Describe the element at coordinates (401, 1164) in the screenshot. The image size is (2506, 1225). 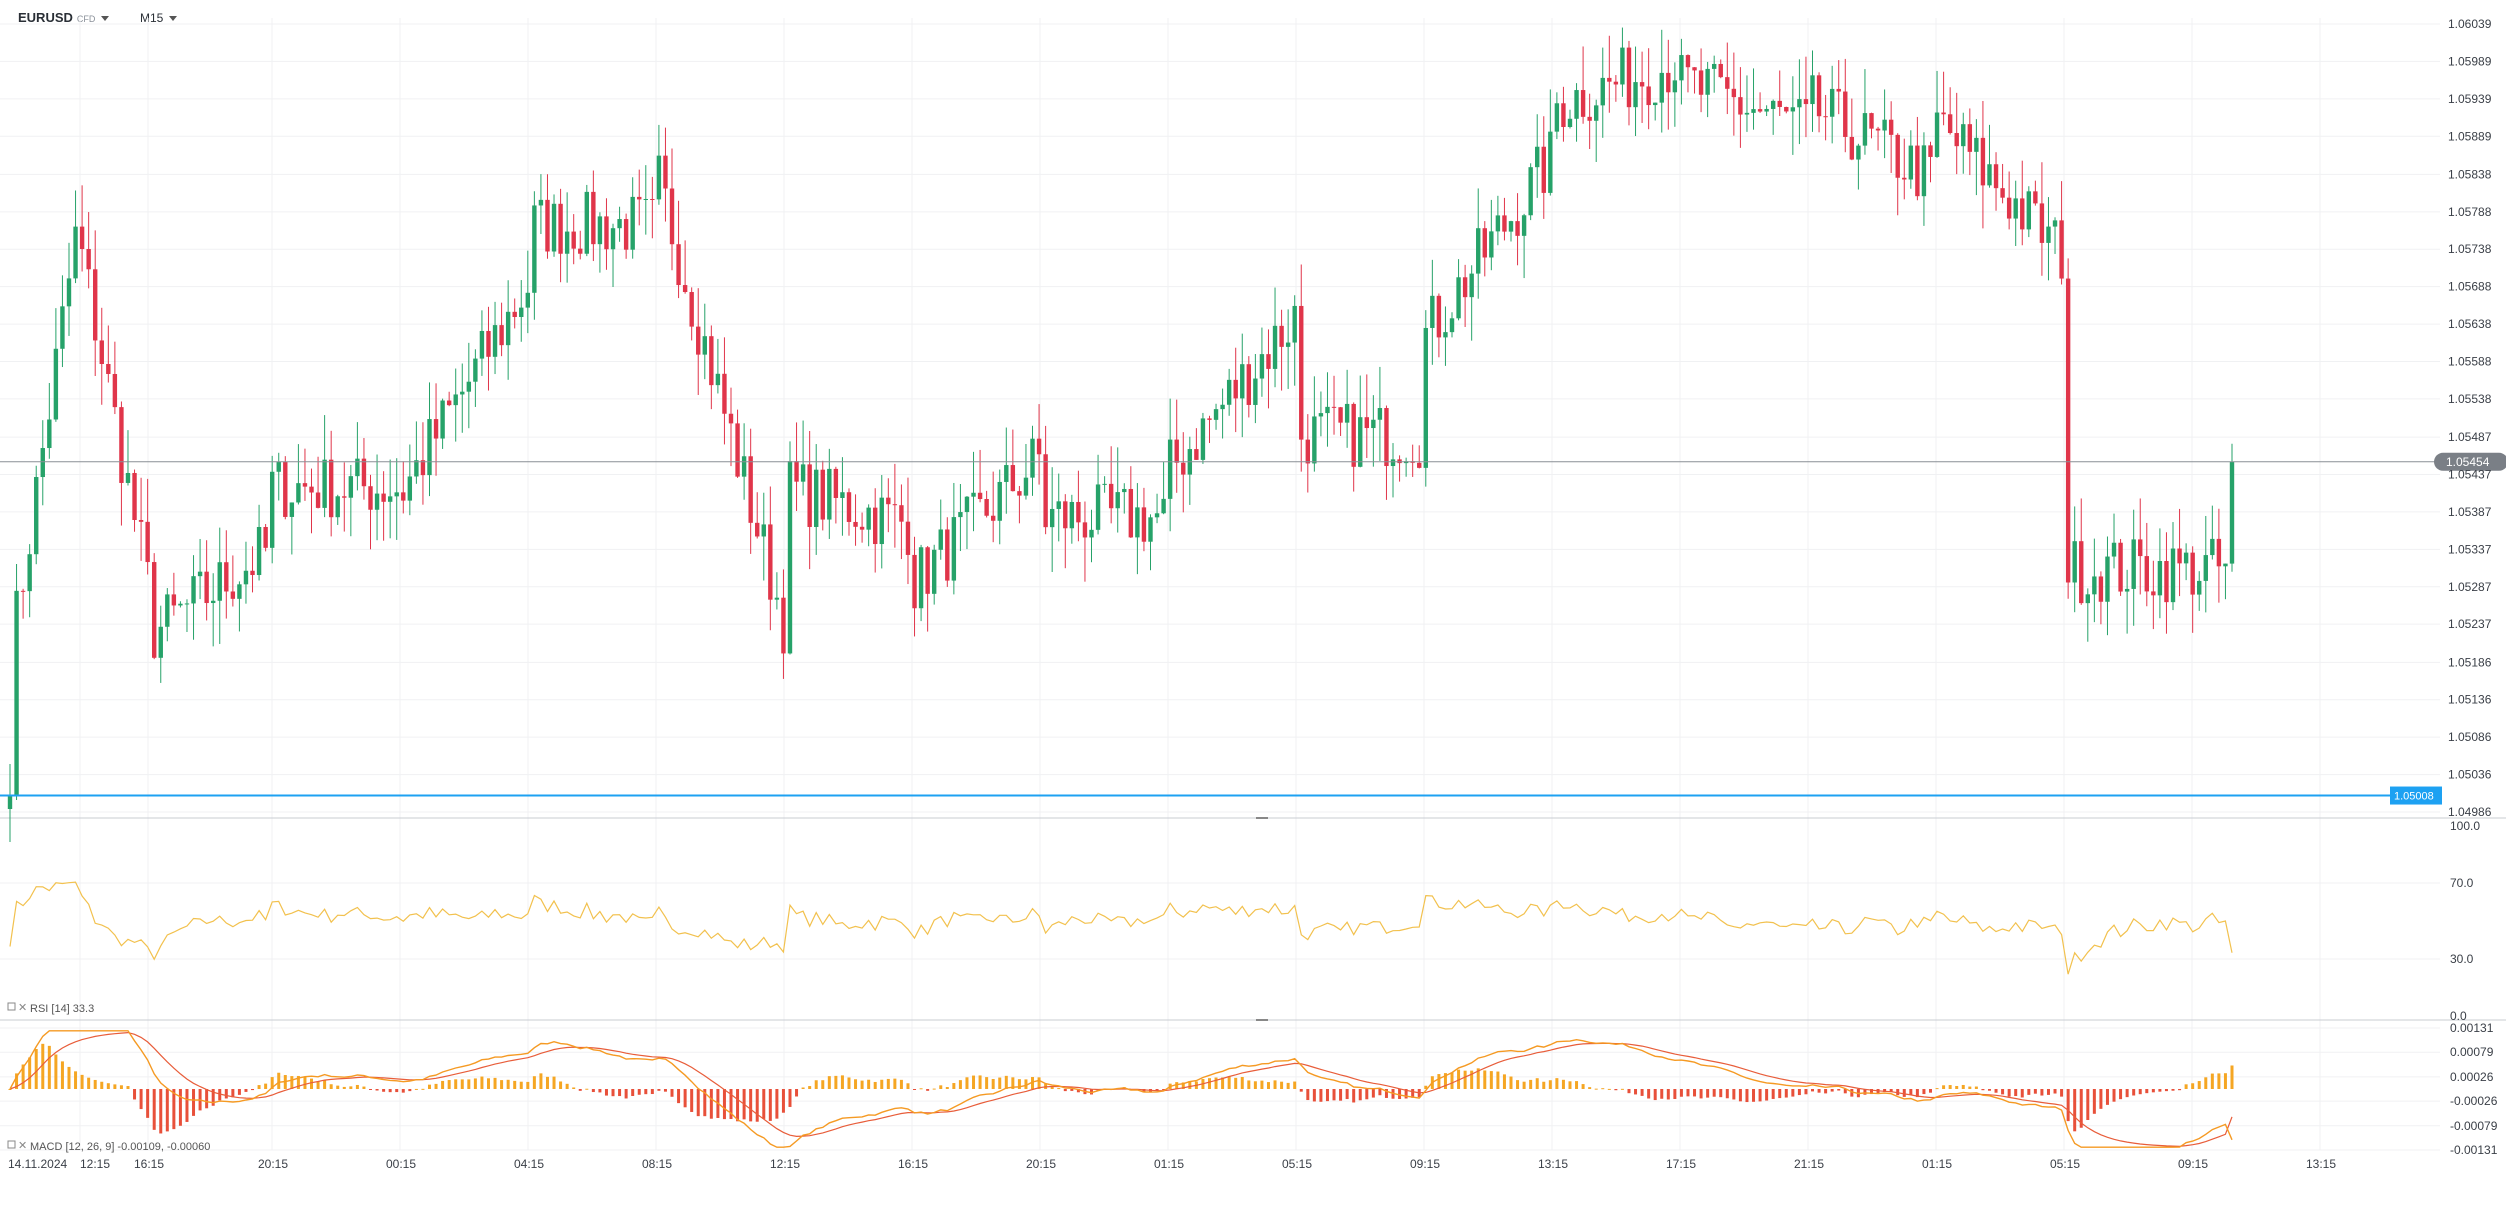
I see `time-tick-label: 00:15` at that location.